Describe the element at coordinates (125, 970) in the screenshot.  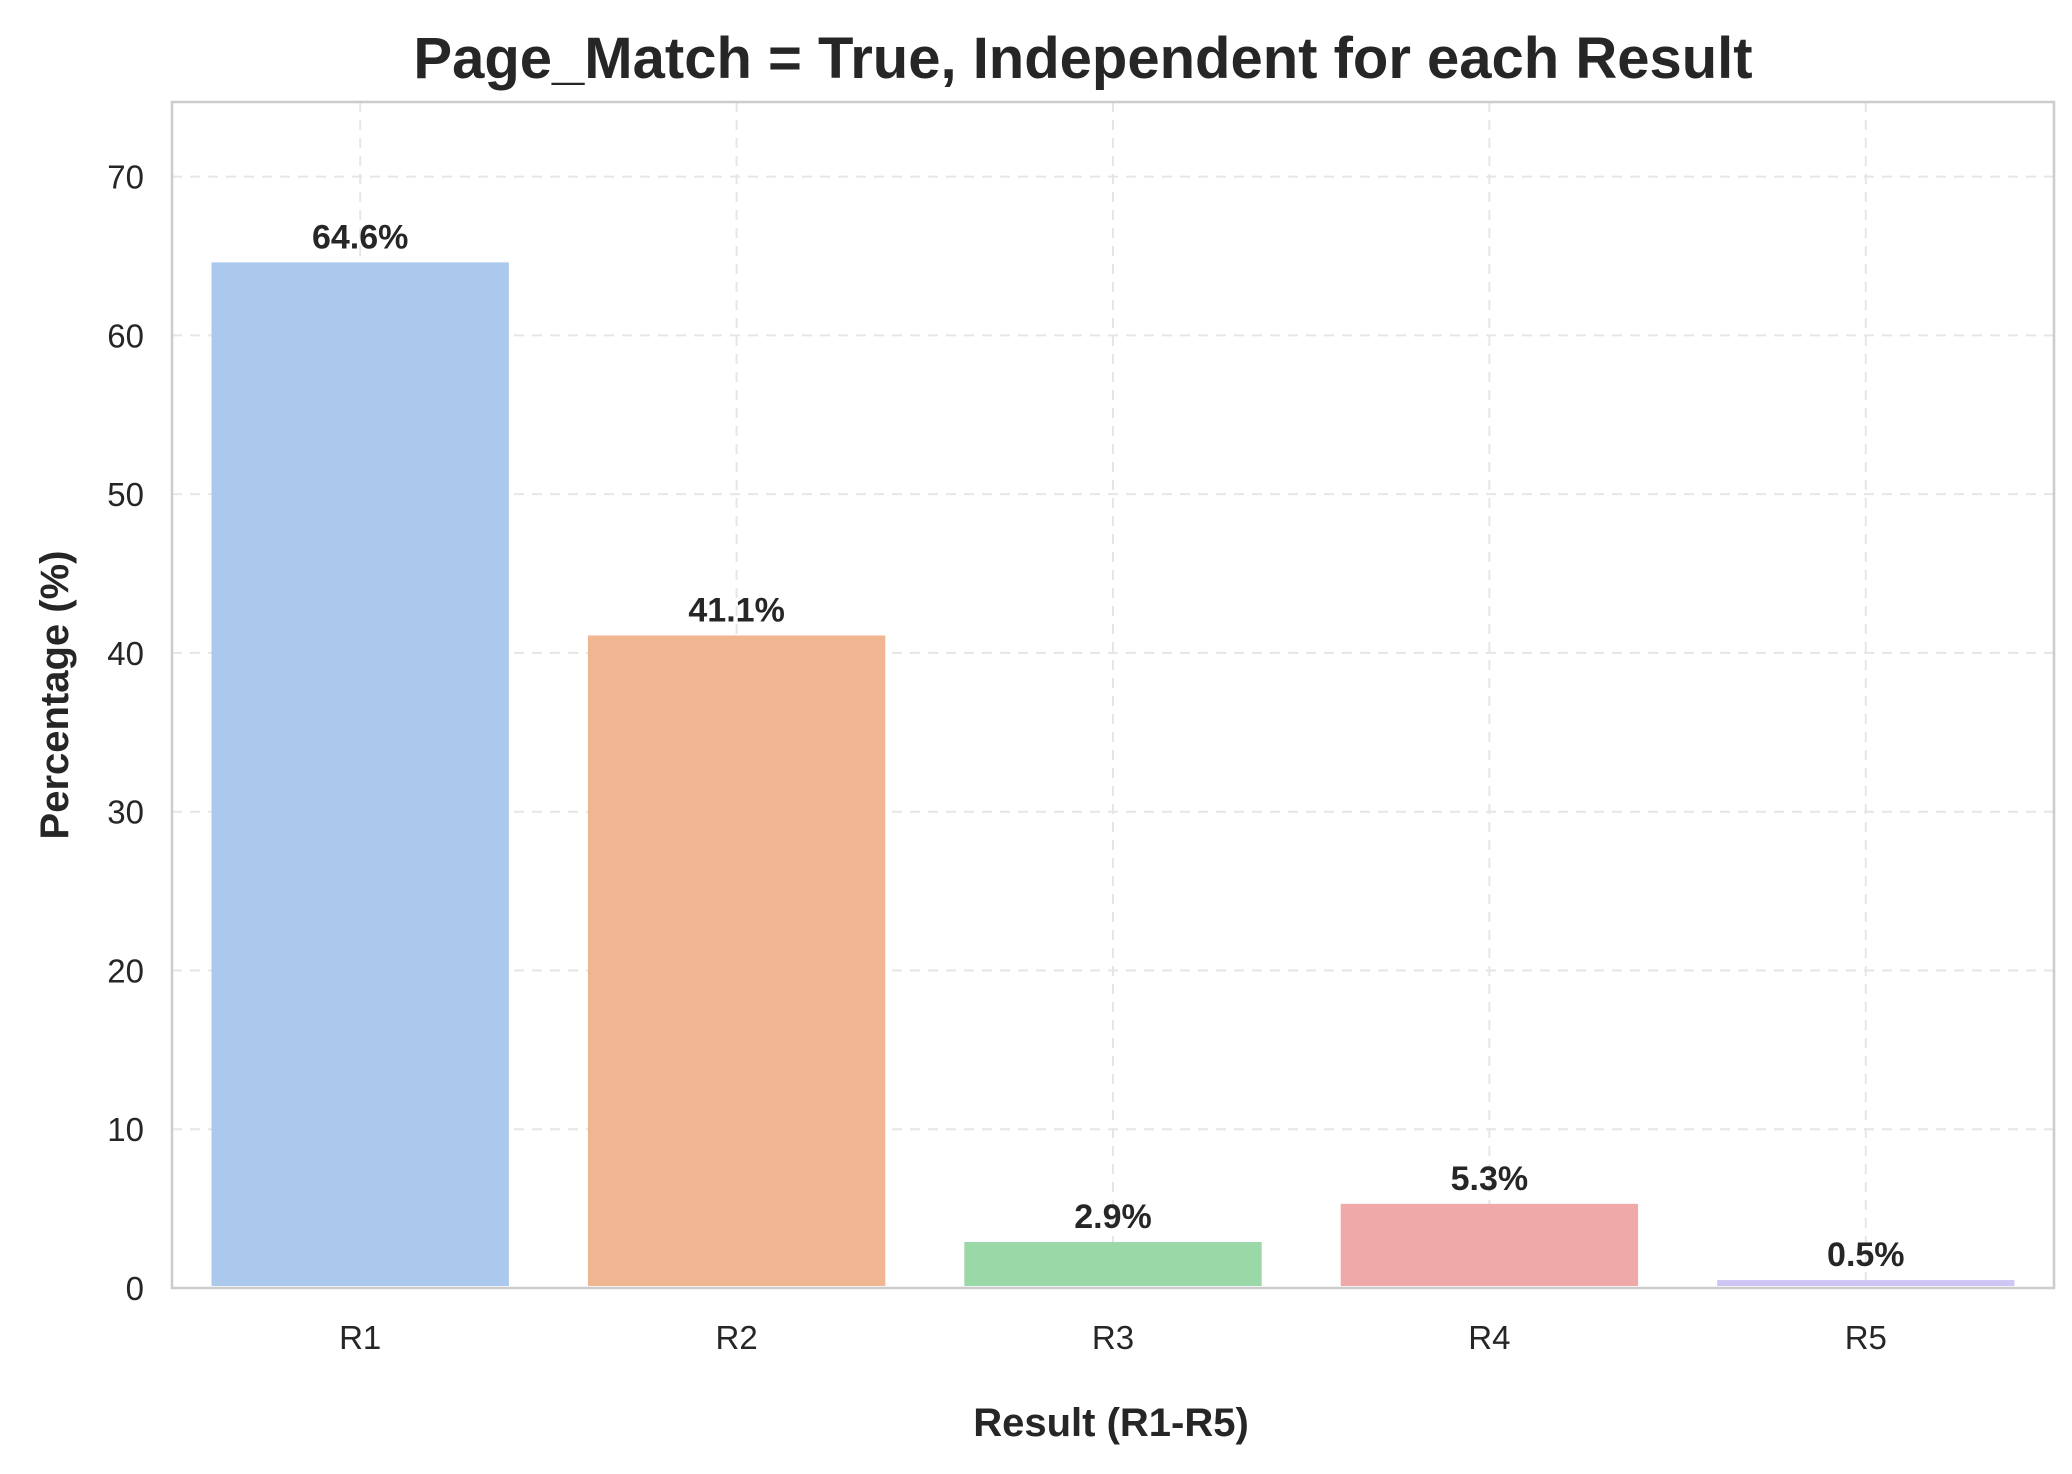
I see `y-tick-label: 20` at that location.